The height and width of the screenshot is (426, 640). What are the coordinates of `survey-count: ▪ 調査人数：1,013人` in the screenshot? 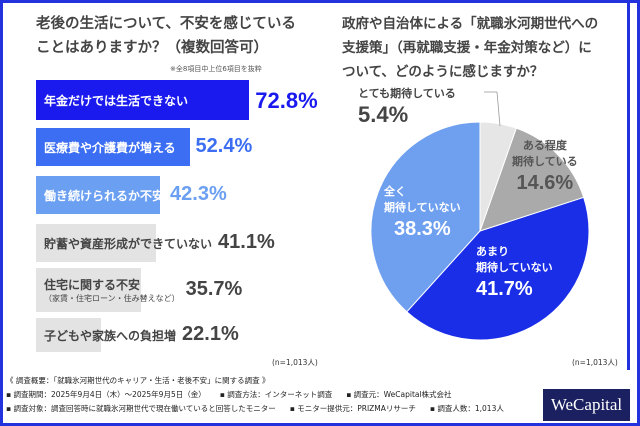 It's located at (466, 408).